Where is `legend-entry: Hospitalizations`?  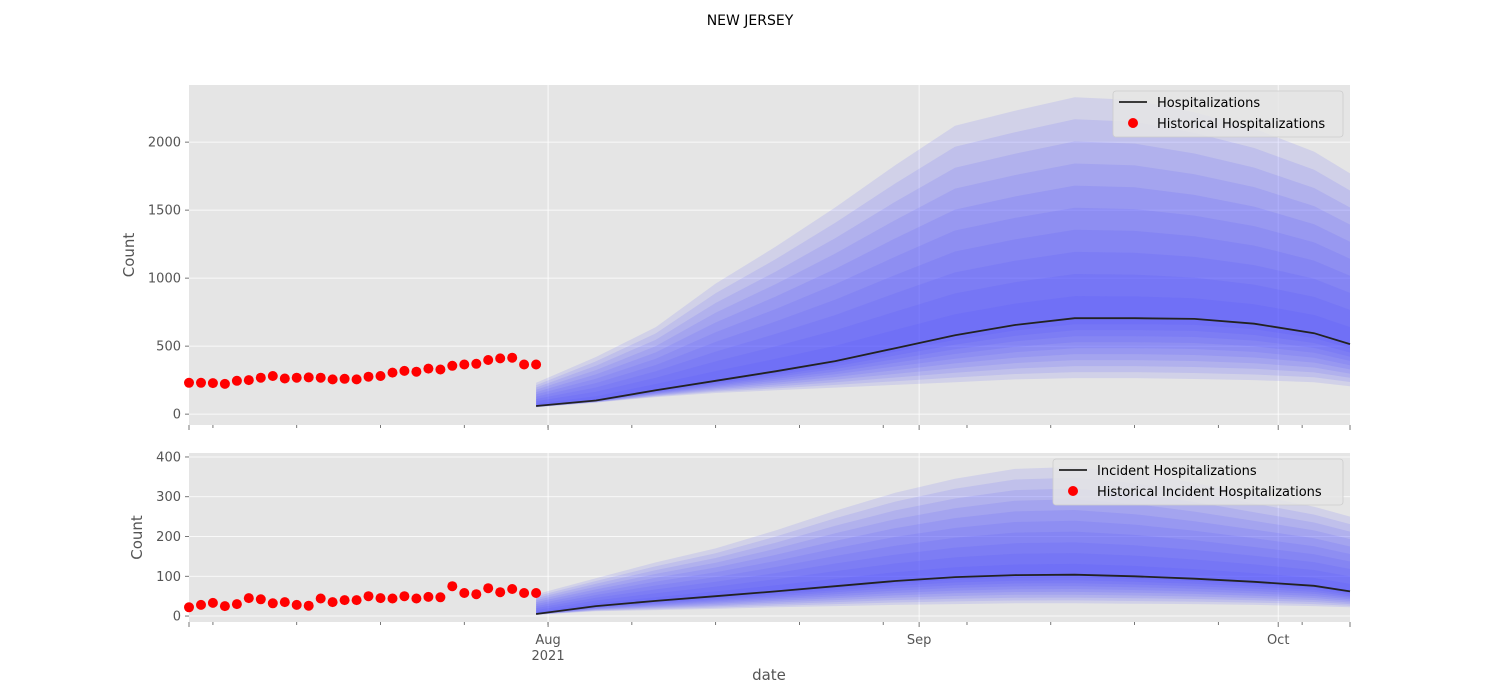
legend-entry: Hospitalizations is located at coordinates (1208, 103).